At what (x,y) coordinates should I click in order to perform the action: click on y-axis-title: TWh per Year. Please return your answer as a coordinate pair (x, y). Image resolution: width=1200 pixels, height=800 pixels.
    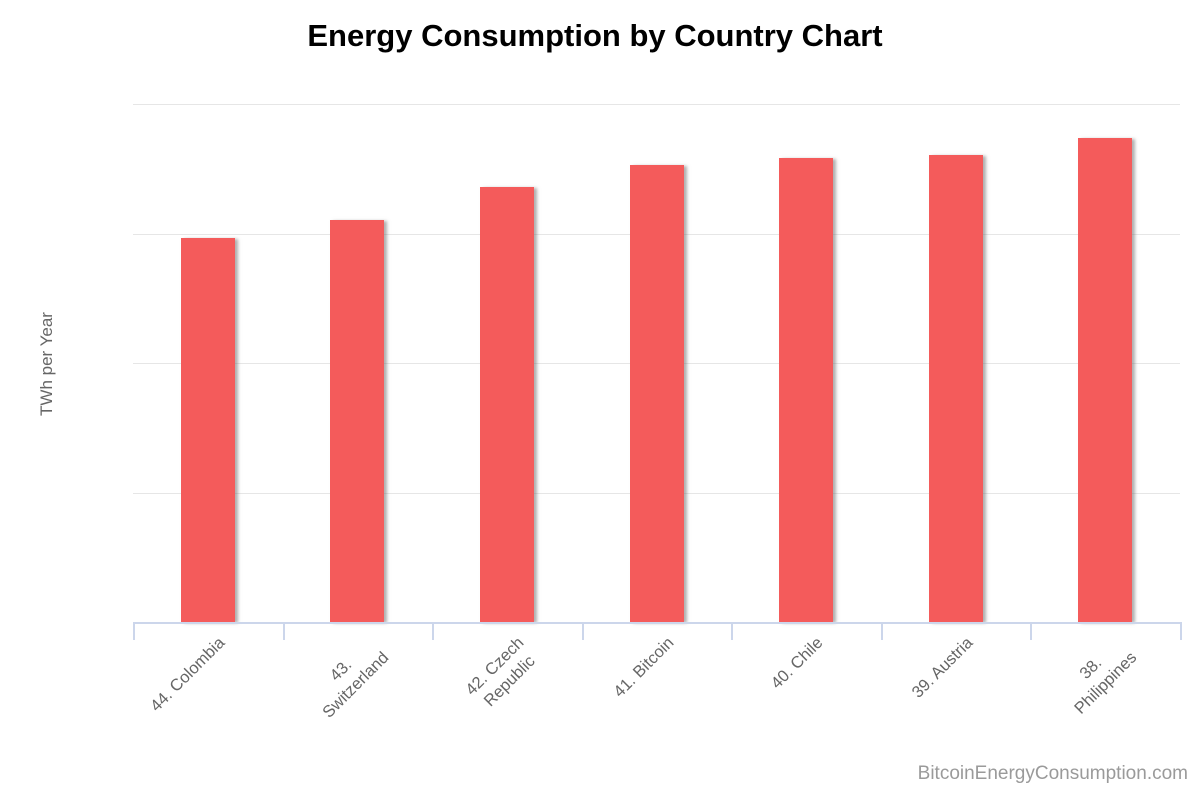
    Looking at the image, I should click on (46, 364).